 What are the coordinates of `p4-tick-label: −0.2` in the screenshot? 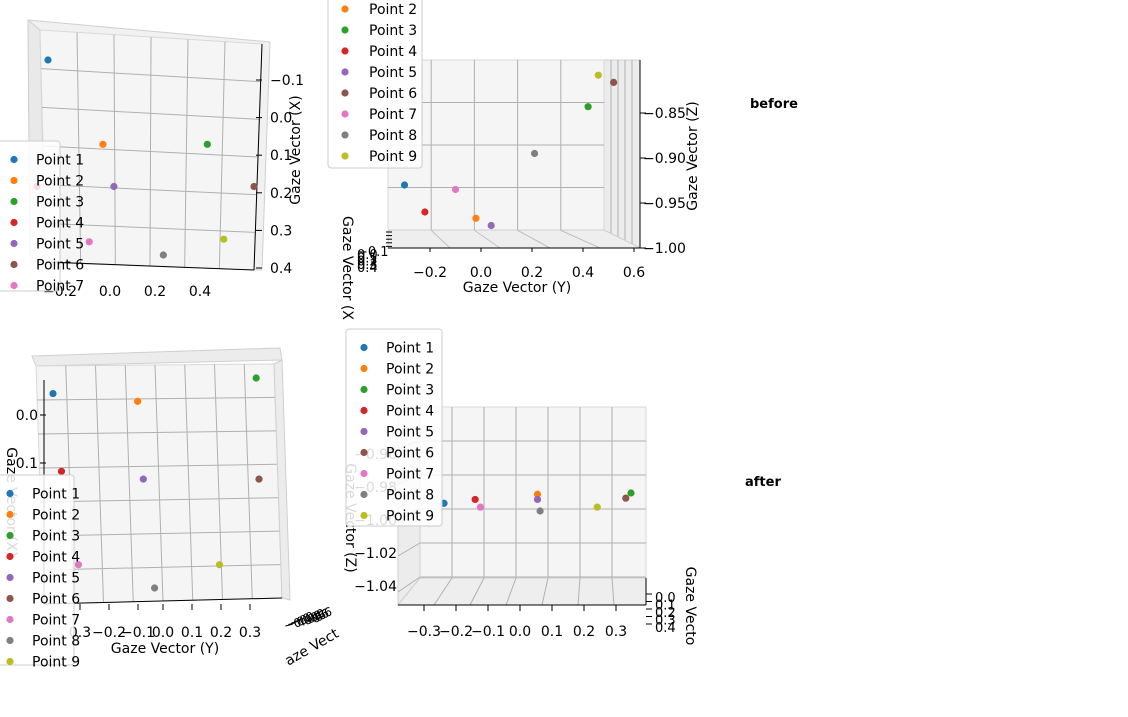 It's located at (456, 632).